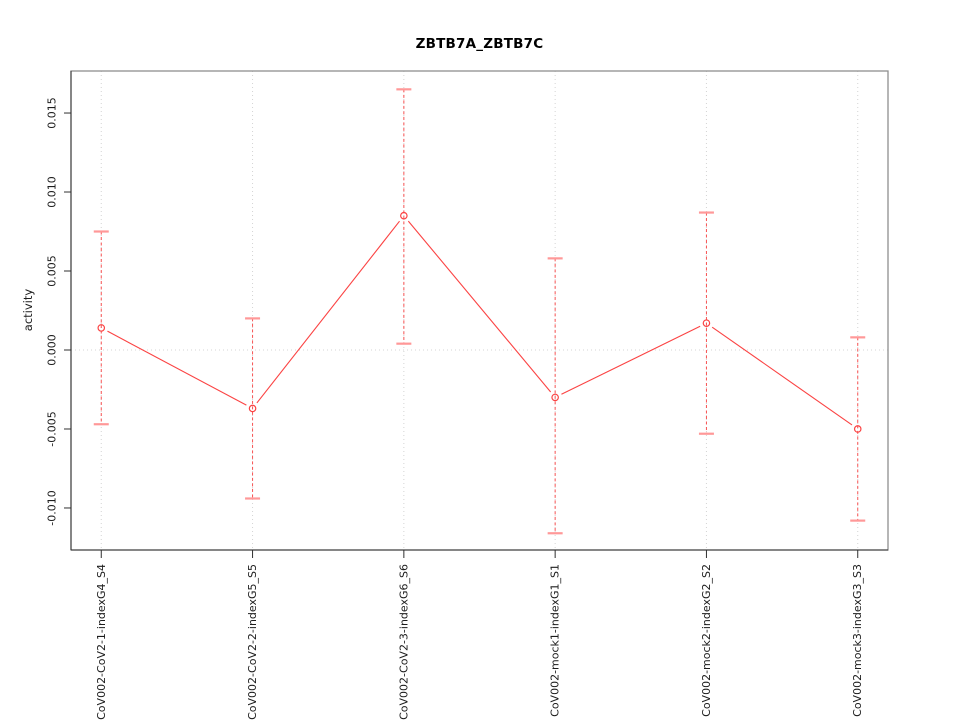  What do you see at coordinates (101, 642) in the screenshot?
I see `x-tick-label: CoV002-CoV2-1-indexG4_S4` at bounding box center [101, 642].